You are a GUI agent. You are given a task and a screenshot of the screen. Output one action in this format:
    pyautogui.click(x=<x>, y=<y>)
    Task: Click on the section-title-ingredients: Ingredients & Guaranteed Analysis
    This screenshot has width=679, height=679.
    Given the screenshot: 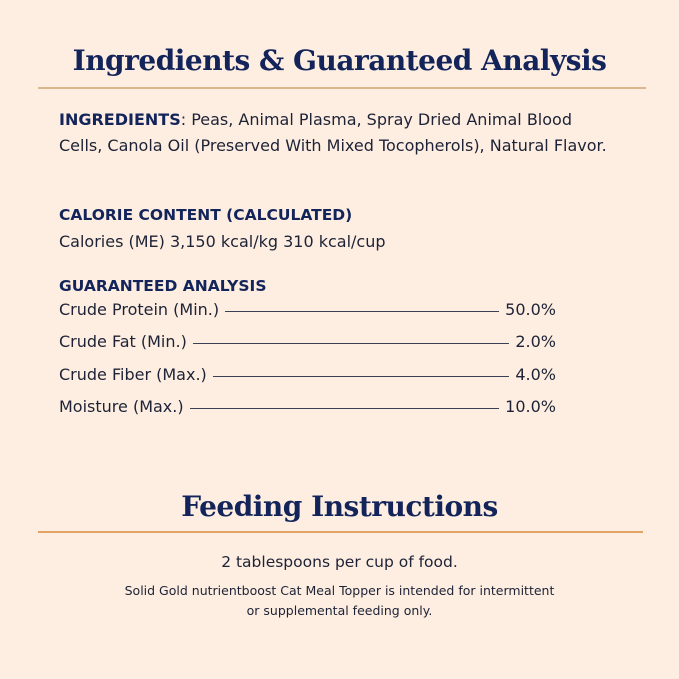 What is the action you would take?
    pyautogui.click(x=339, y=60)
    